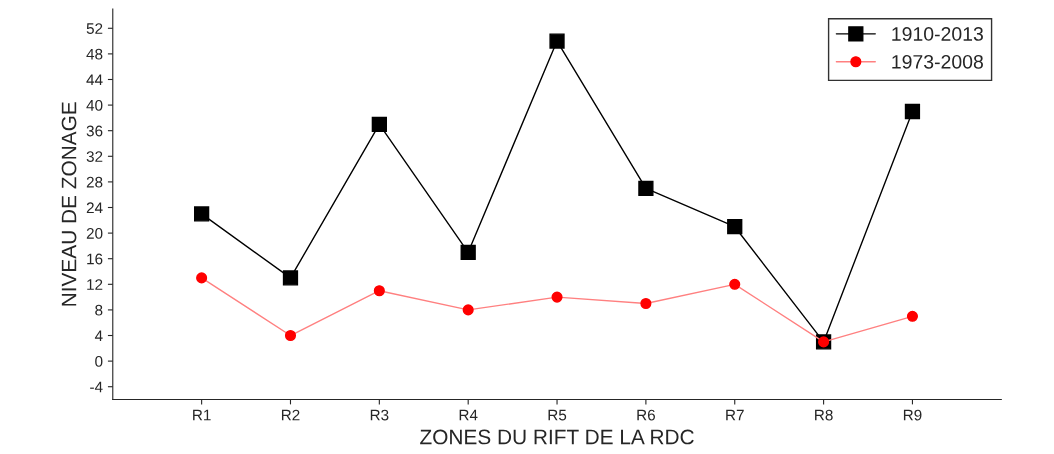 This screenshot has height=454, width=1054. I want to click on x-axis-title: ZONES DU RIFT DE LA RDC, so click(557, 437).